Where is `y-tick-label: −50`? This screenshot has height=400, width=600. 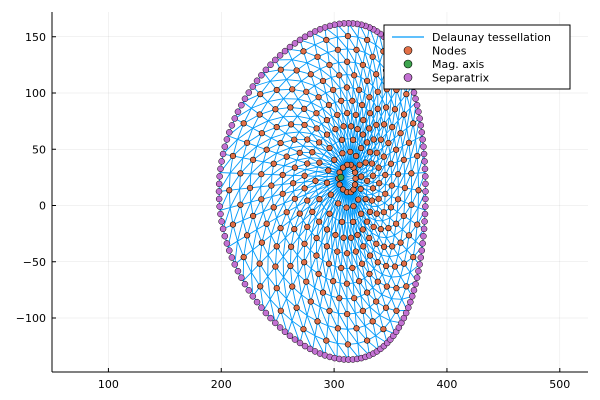
y-tick-label: −50 is located at coordinates (34, 262).